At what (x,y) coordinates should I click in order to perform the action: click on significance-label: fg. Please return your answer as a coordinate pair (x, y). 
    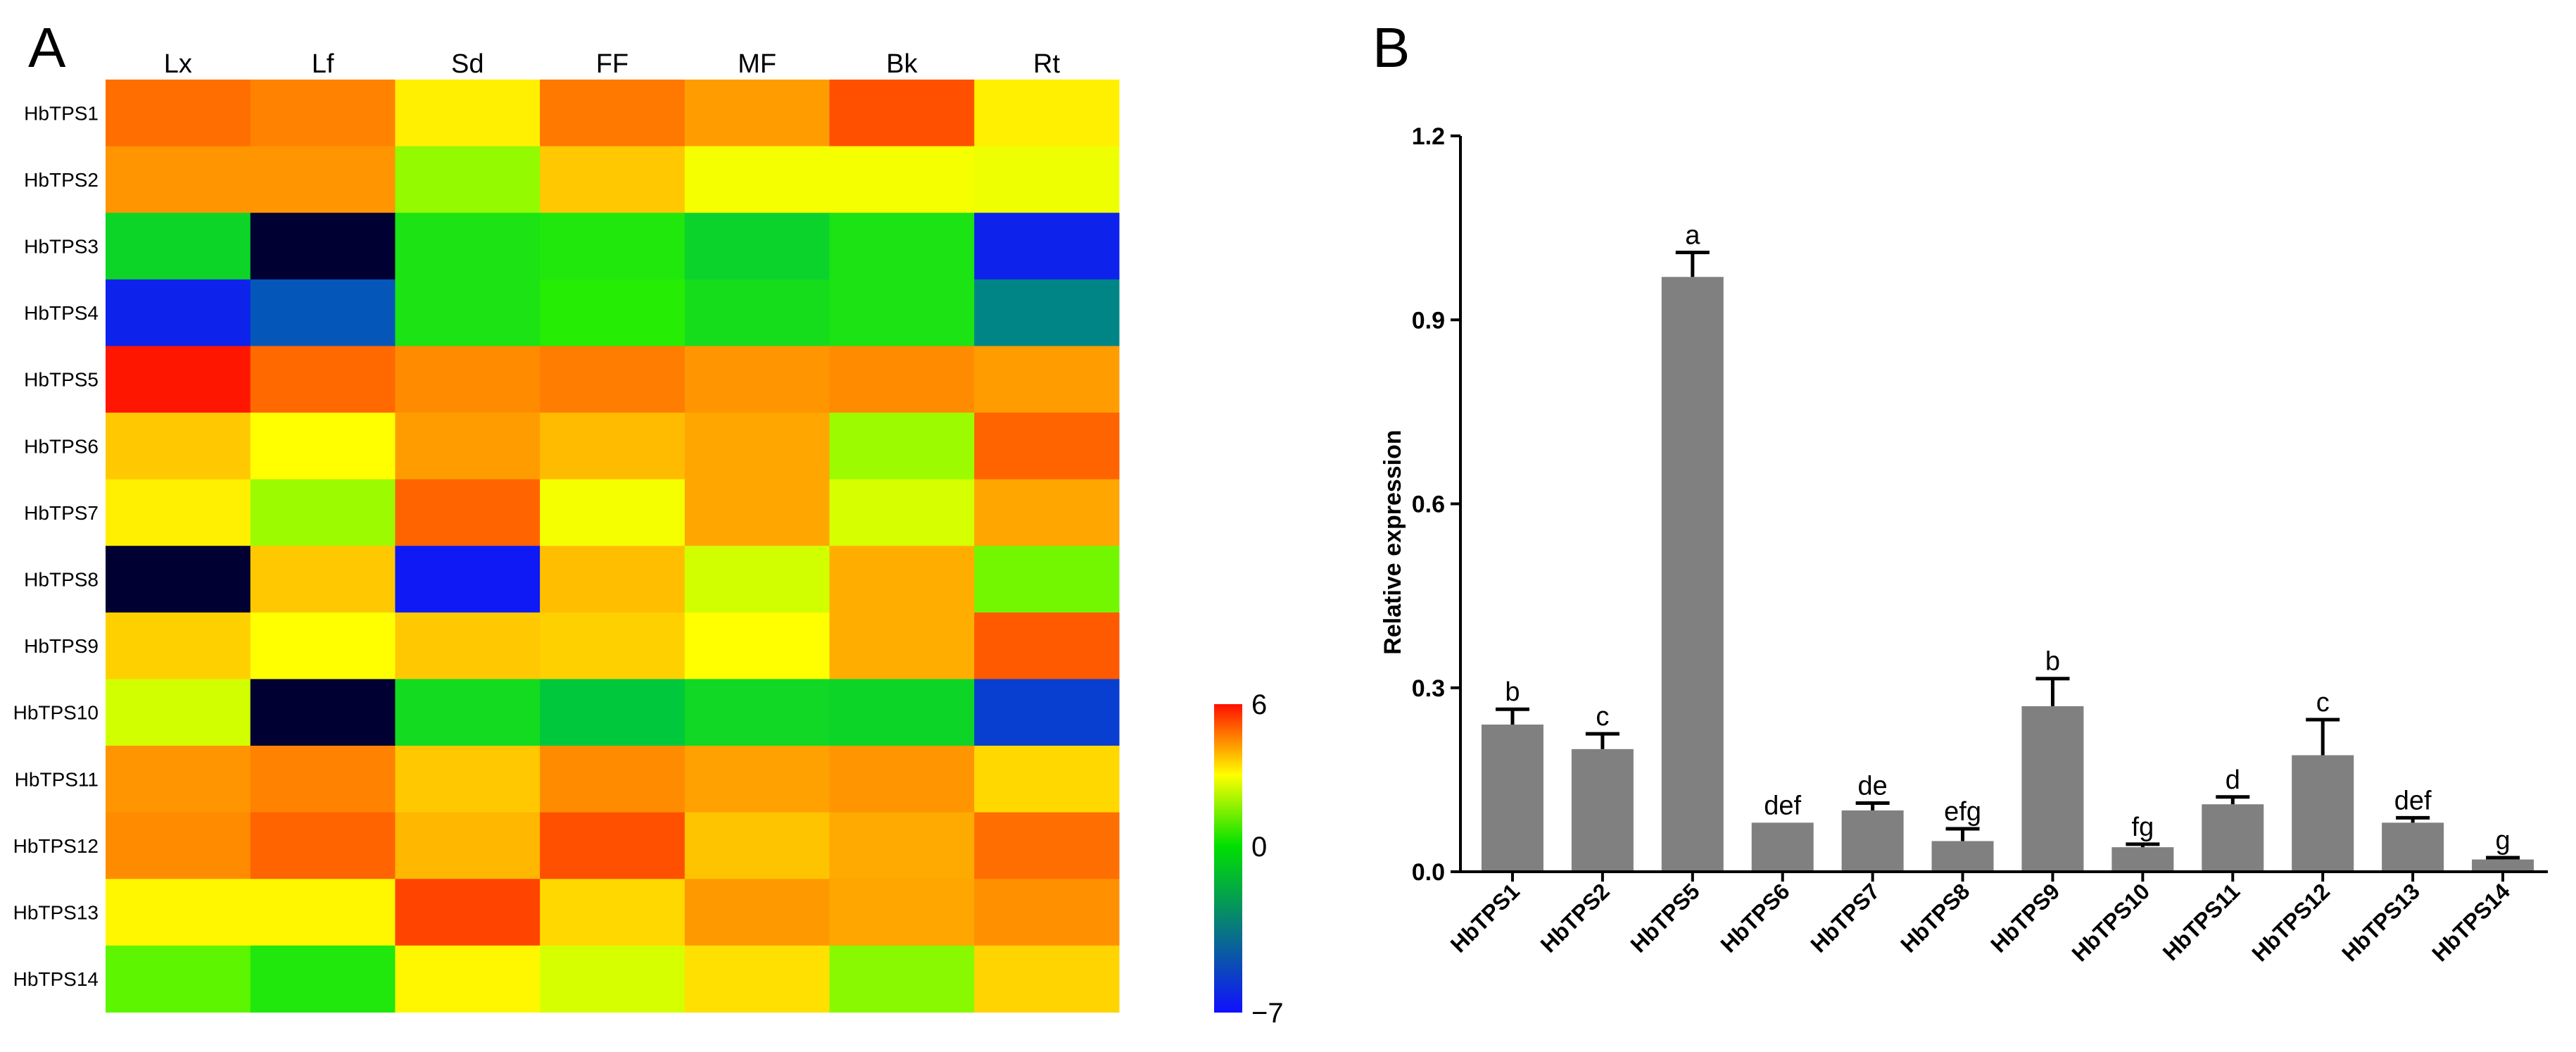
    Looking at the image, I should click on (2143, 827).